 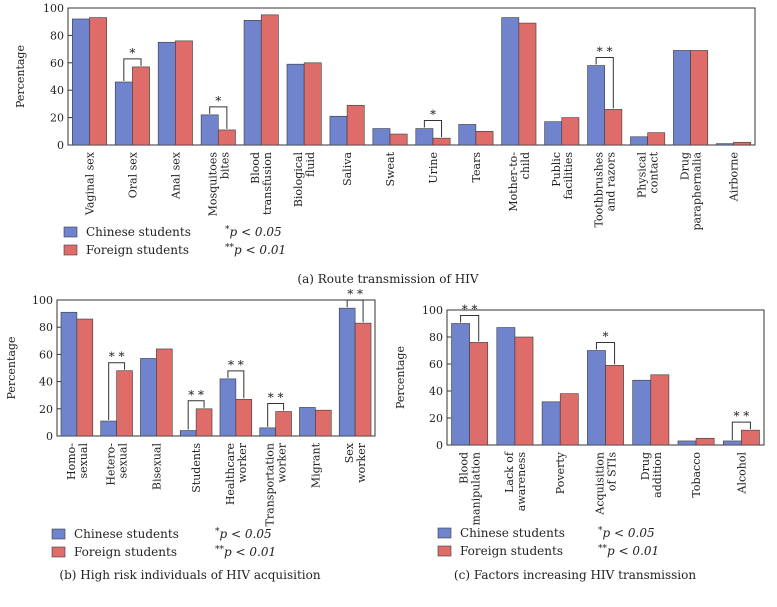 What do you see at coordinates (355, 462) in the screenshot?
I see `category-label: Sexworker` at bounding box center [355, 462].